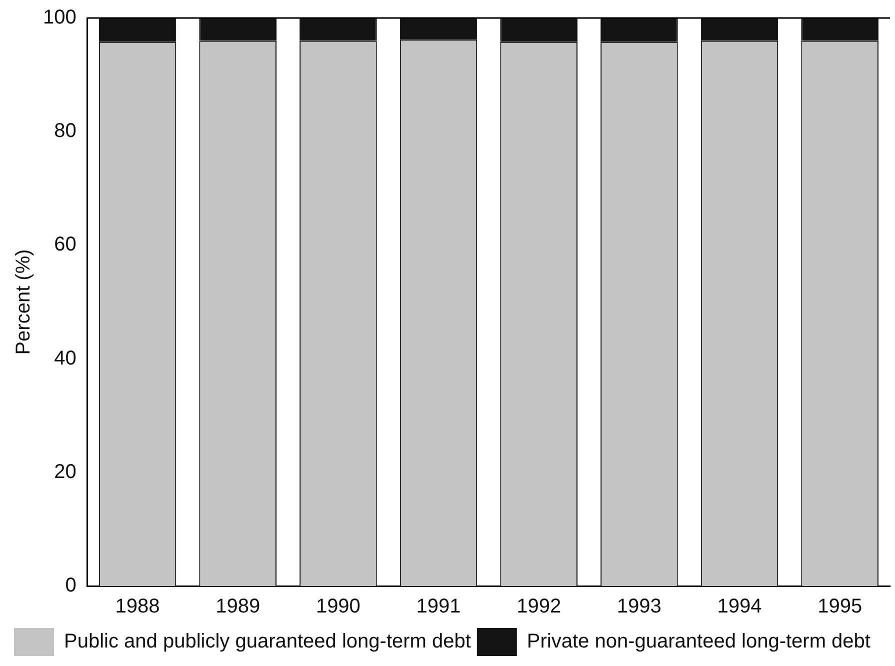 The height and width of the screenshot is (666, 895). Describe the element at coordinates (65, 358) in the screenshot. I see `y-tick-label: 40` at that location.